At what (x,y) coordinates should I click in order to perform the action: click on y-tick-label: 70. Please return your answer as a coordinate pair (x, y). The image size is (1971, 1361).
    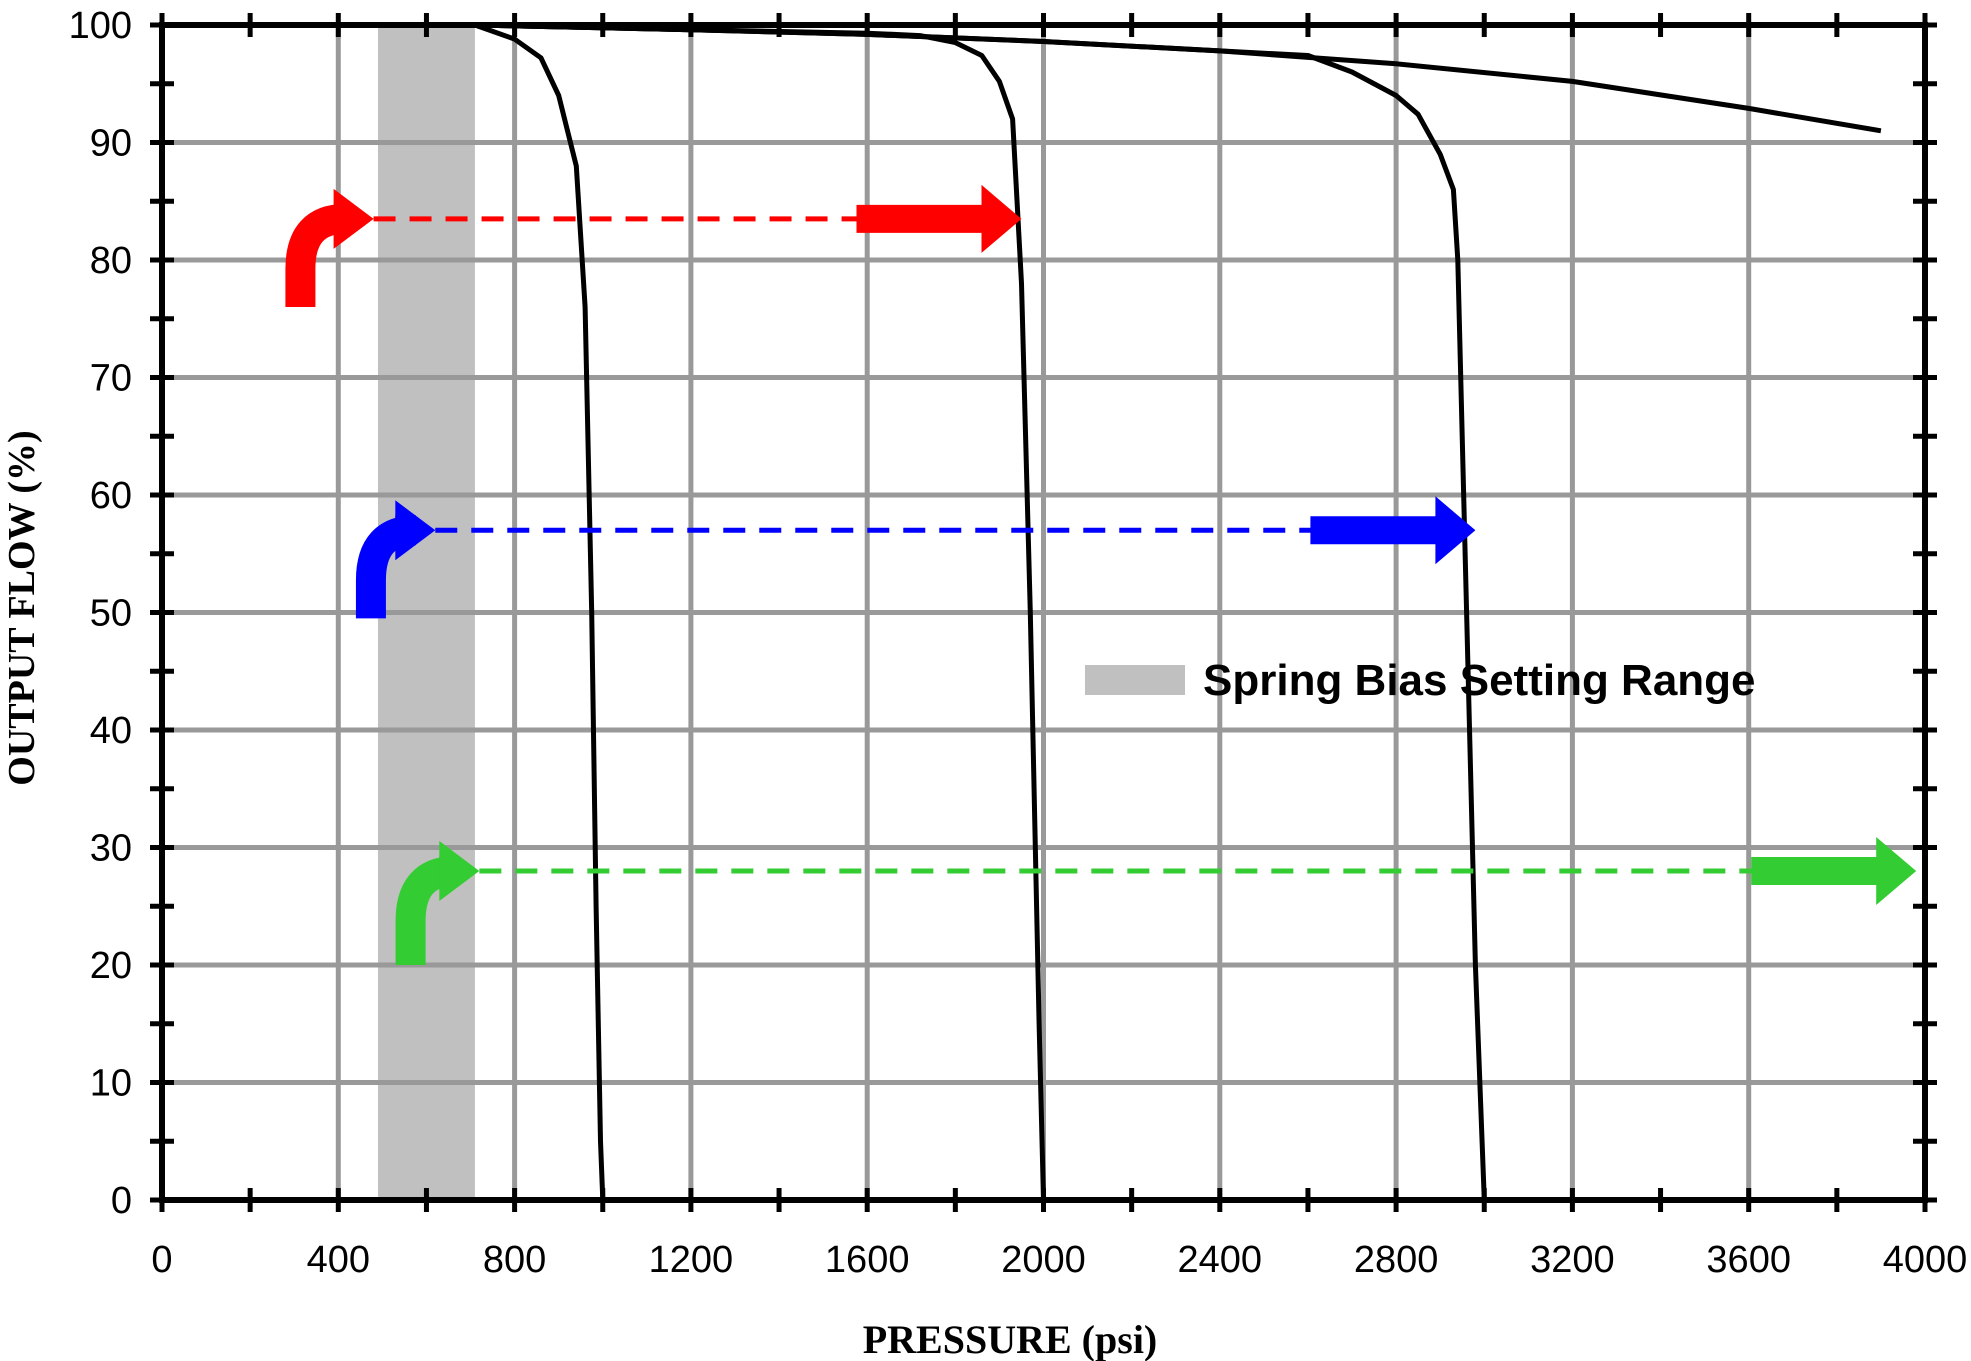
    Looking at the image, I should click on (111, 379).